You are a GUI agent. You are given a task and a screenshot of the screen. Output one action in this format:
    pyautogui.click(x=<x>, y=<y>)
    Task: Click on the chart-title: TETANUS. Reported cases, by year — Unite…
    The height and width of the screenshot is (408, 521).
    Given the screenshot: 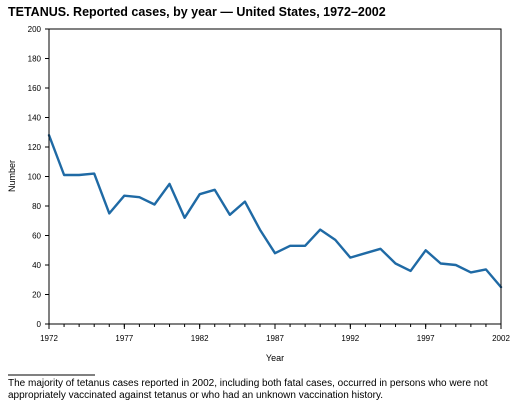 What is the action you would take?
    pyautogui.click(x=197, y=12)
    